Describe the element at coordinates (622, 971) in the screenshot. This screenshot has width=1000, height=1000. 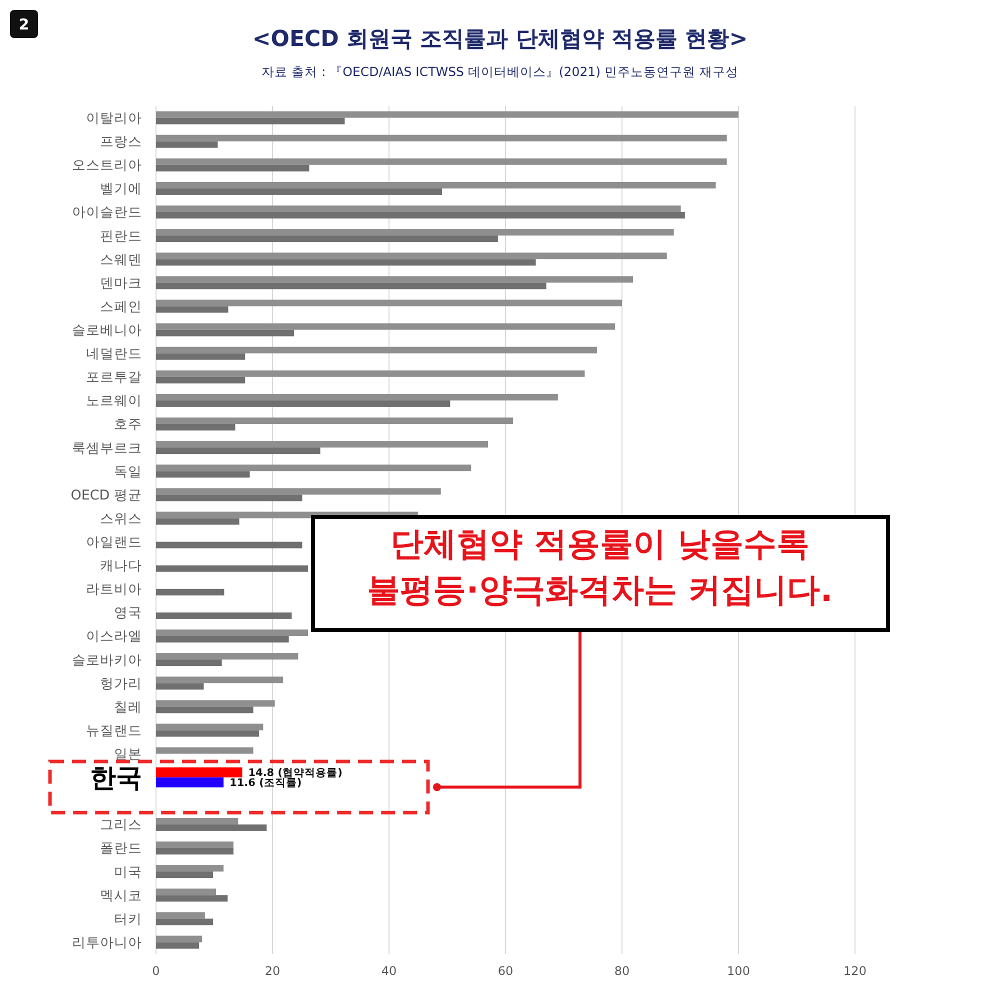
I see `x-tick-label: 80` at that location.